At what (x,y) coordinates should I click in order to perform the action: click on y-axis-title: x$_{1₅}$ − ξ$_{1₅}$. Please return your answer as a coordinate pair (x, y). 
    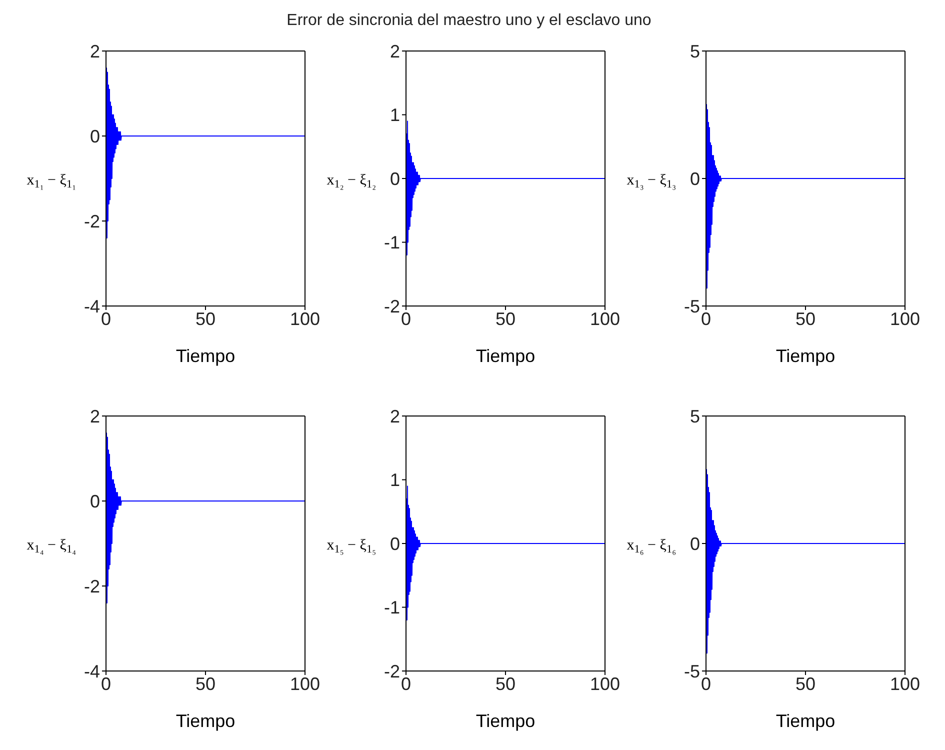
    Looking at the image, I should click on (351, 547).